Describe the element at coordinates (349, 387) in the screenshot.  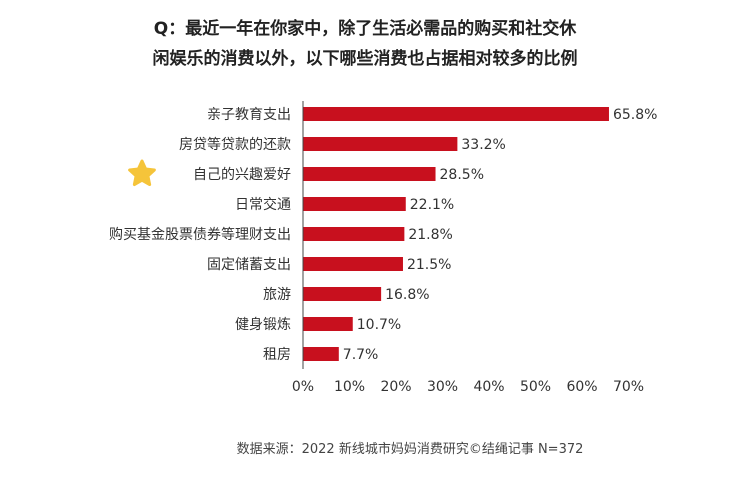
I see `x-tick-label: 10%` at that location.